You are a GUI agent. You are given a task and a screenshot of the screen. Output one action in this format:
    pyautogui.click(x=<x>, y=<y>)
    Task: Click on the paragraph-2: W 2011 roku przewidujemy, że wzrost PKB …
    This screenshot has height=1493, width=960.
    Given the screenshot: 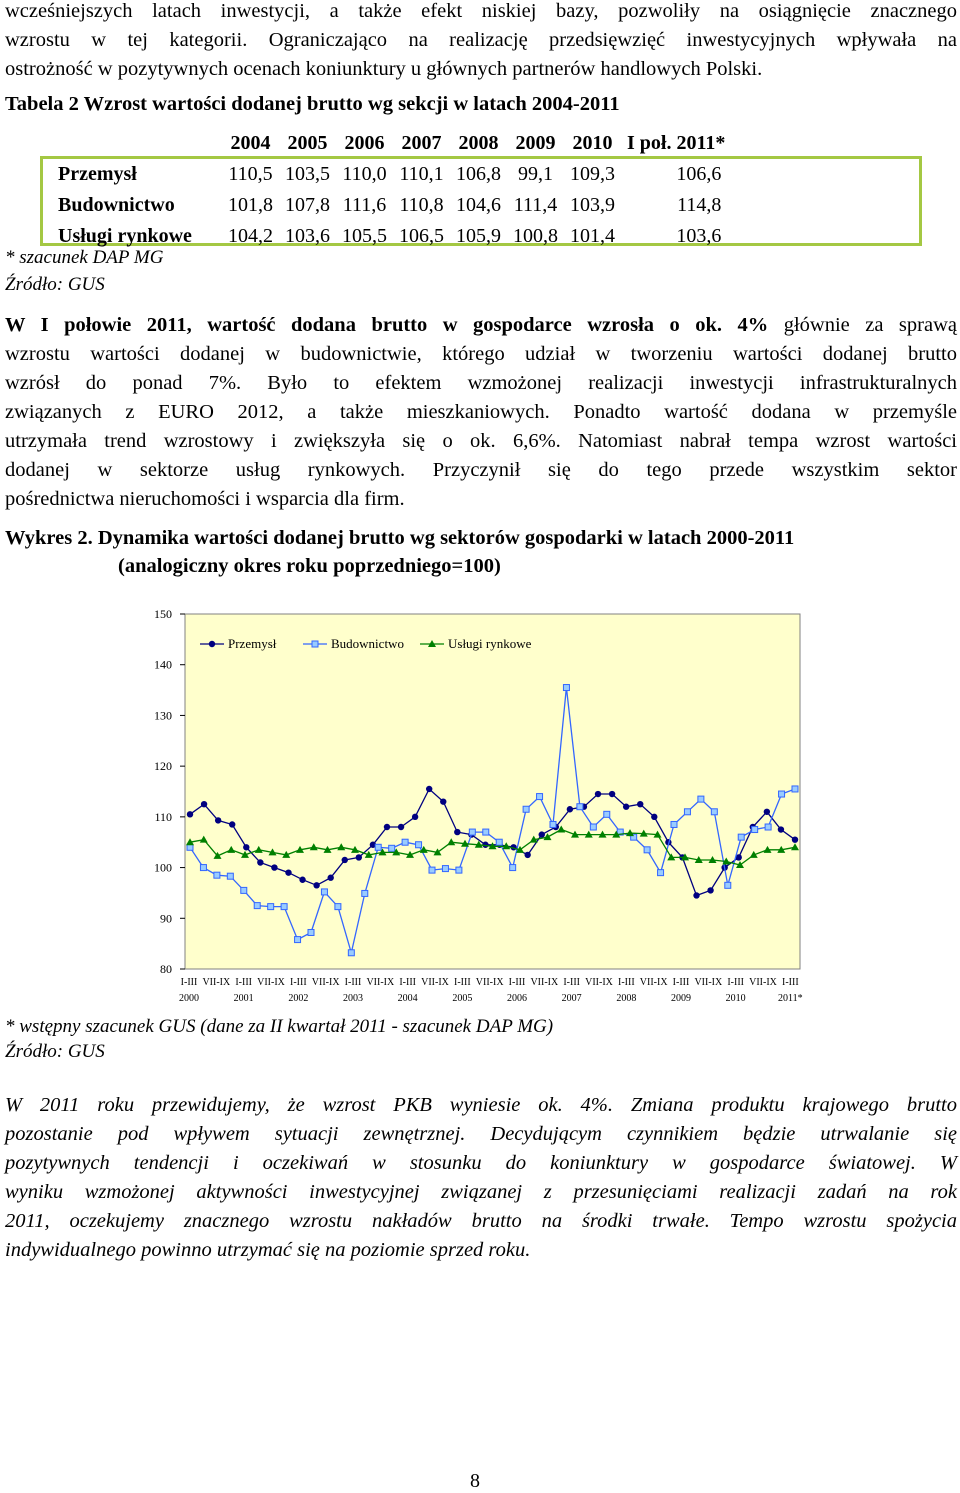 What is the action you would take?
    pyautogui.click(x=481, y=1178)
    